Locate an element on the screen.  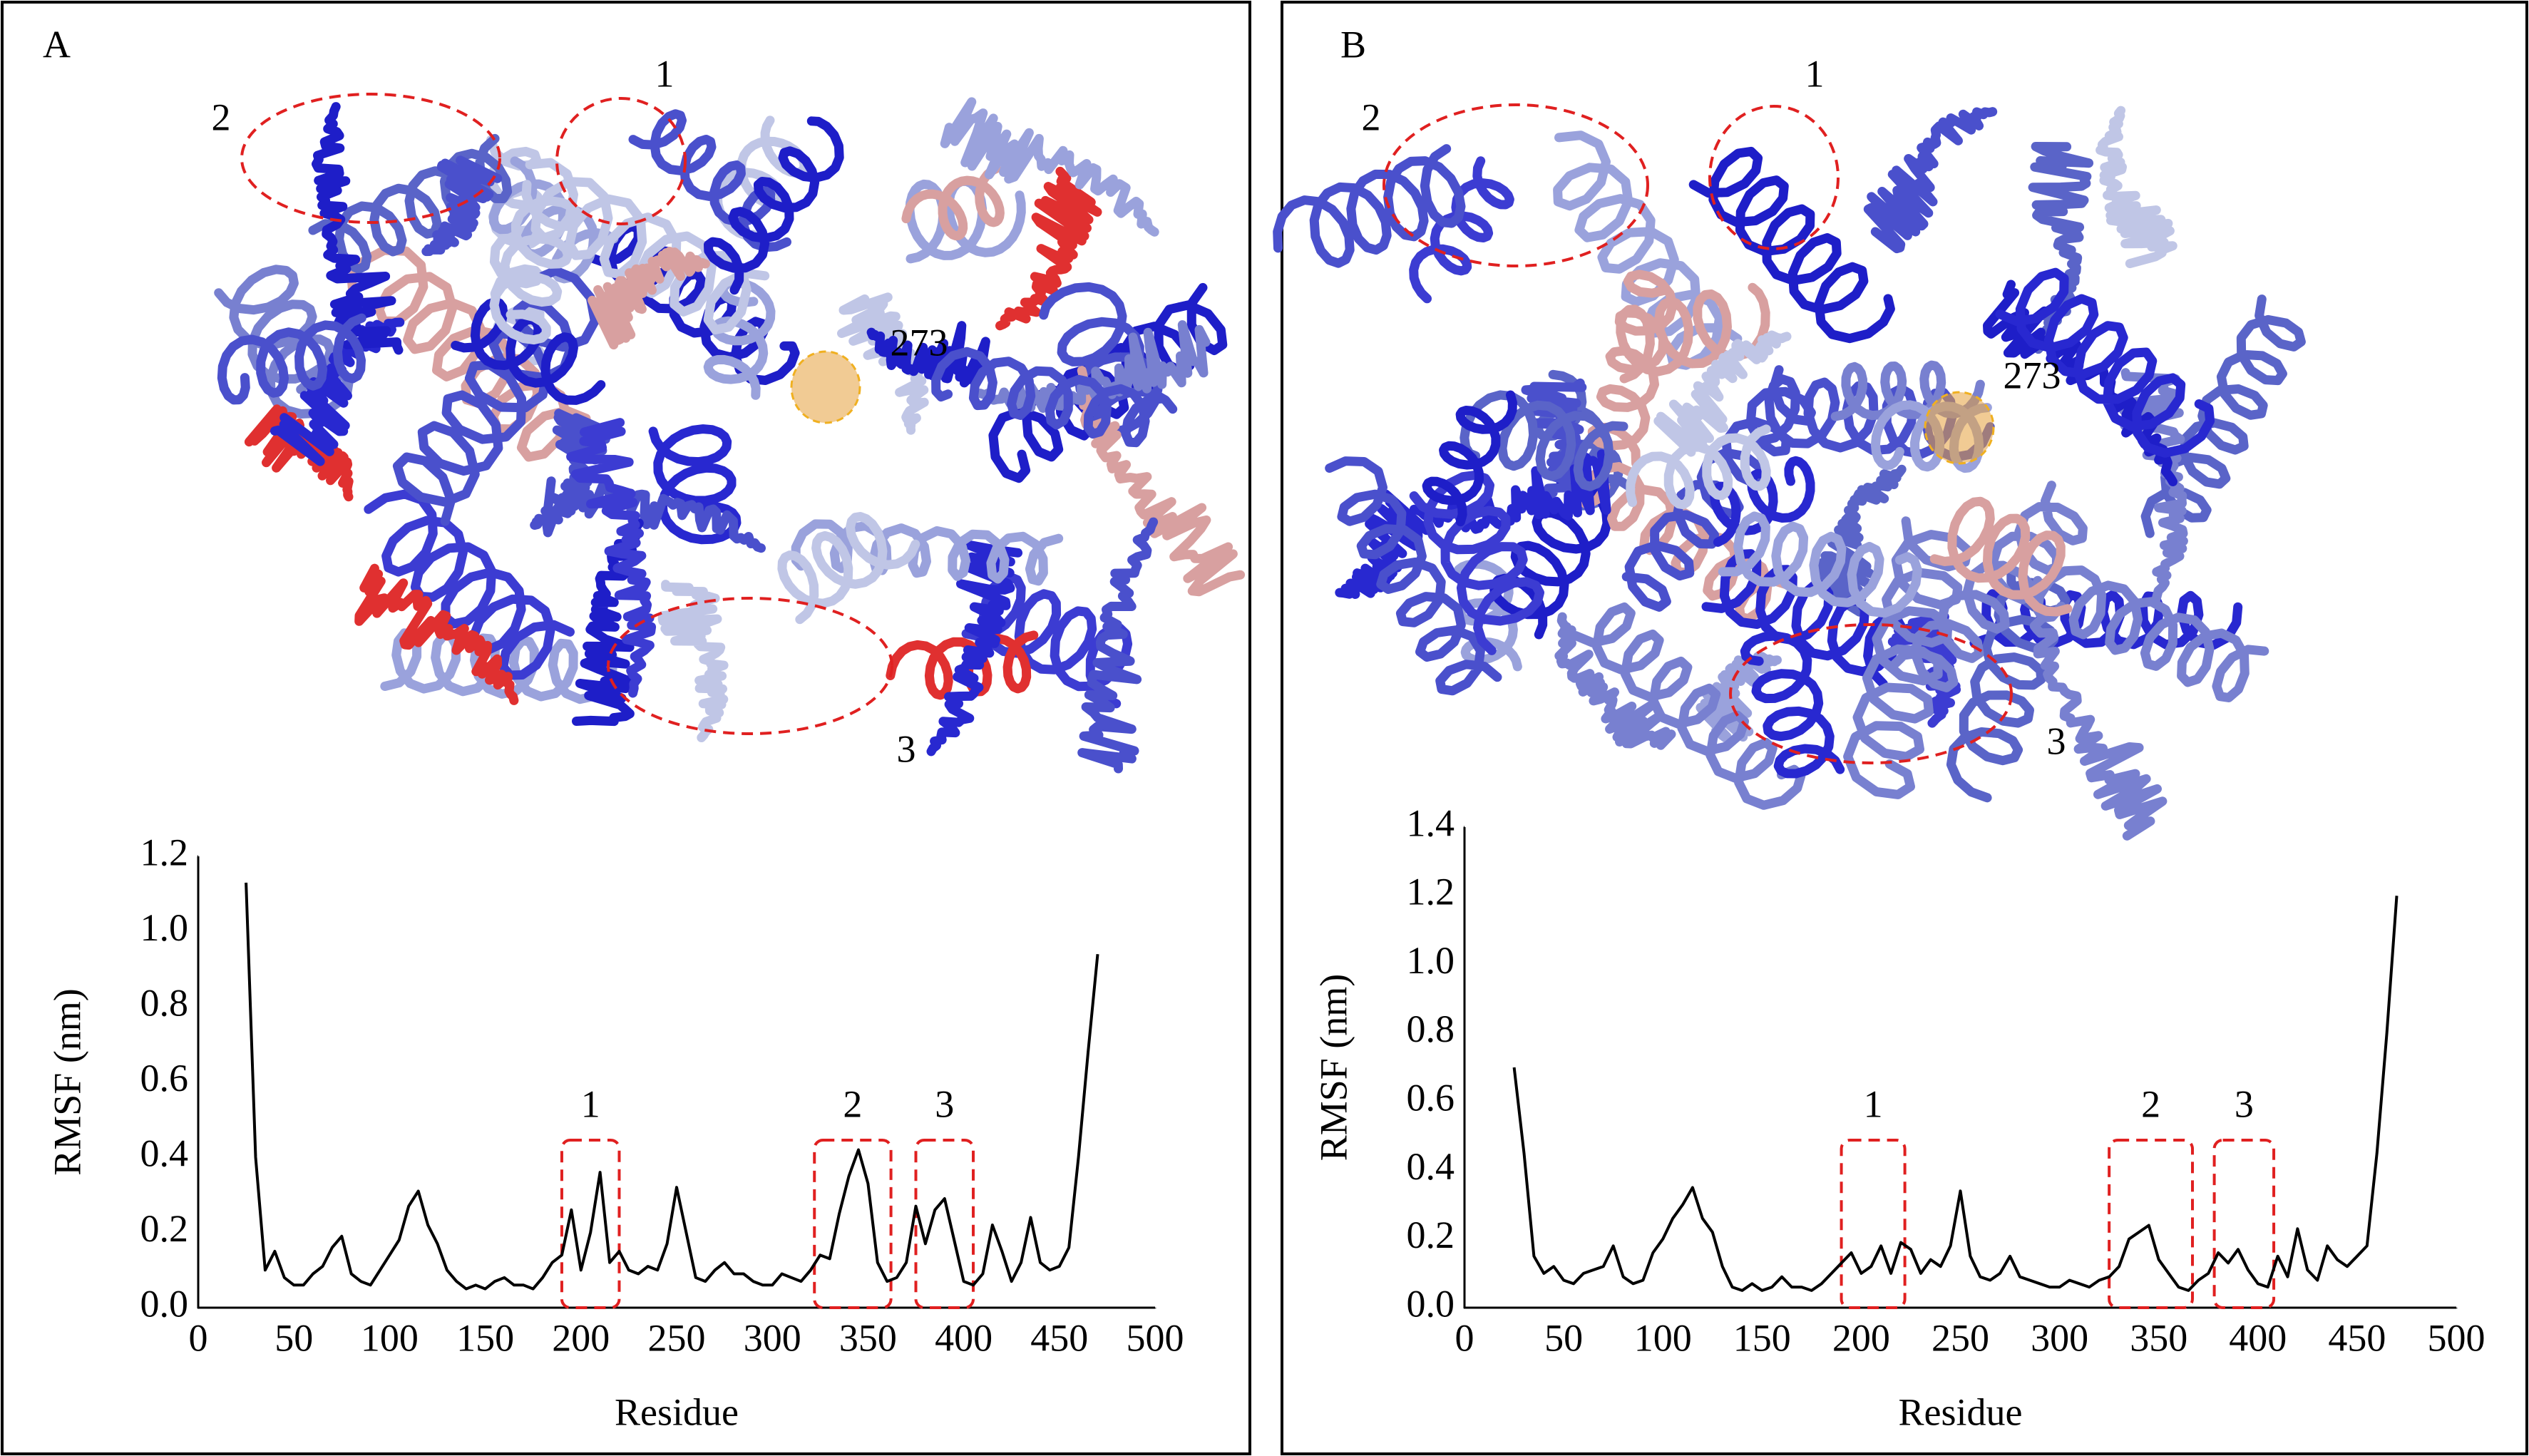
y-tick-label: 1.2 is located at coordinates (164, 852).